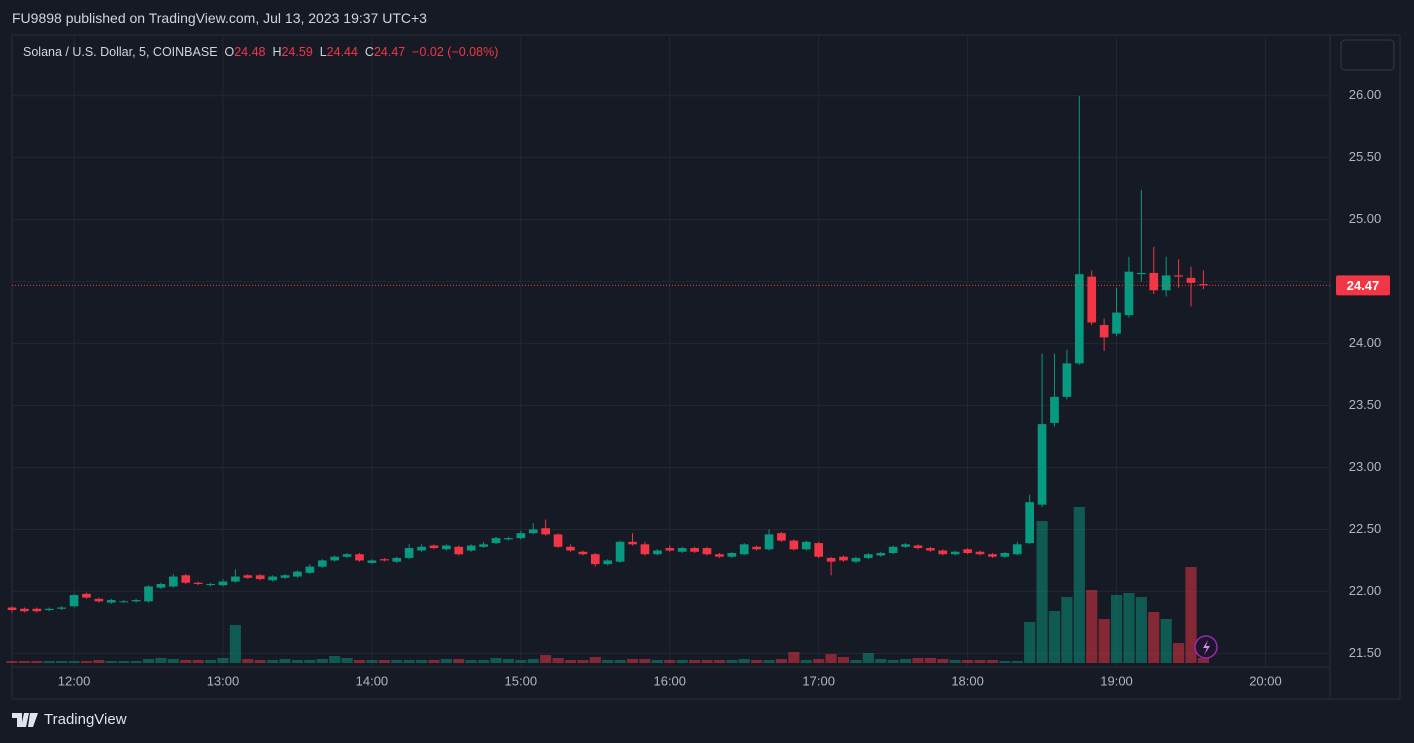  What do you see at coordinates (372, 680) in the screenshot?
I see `x-tick-label: 14:00` at bounding box center [372, 680].